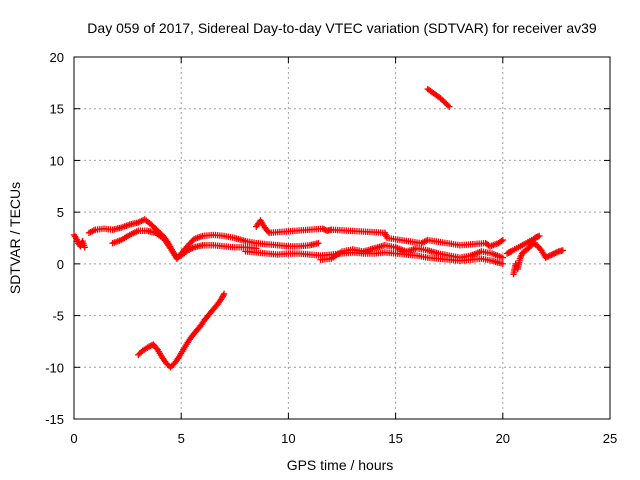 Image resolution: width=640 pixels, height=480 pixels. What do you see at coordinates (73, 438) in the screenshot?
I see `x-tick-label: 0` at bounding box center [73, 438].